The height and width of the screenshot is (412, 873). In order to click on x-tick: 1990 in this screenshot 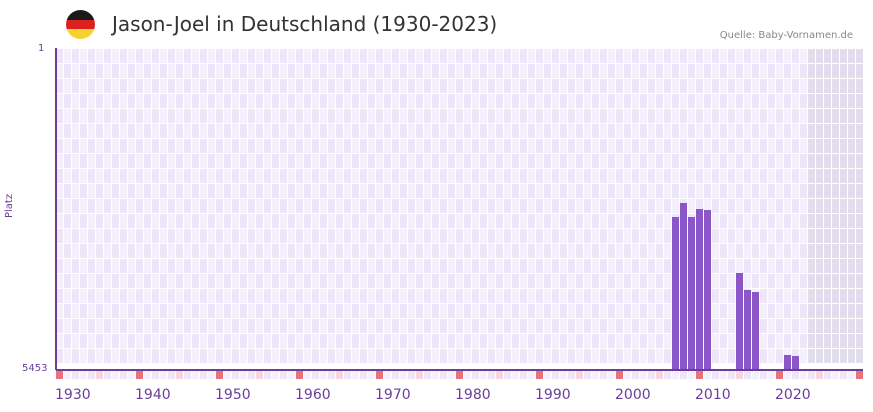, I will do `click(553, 395)`.